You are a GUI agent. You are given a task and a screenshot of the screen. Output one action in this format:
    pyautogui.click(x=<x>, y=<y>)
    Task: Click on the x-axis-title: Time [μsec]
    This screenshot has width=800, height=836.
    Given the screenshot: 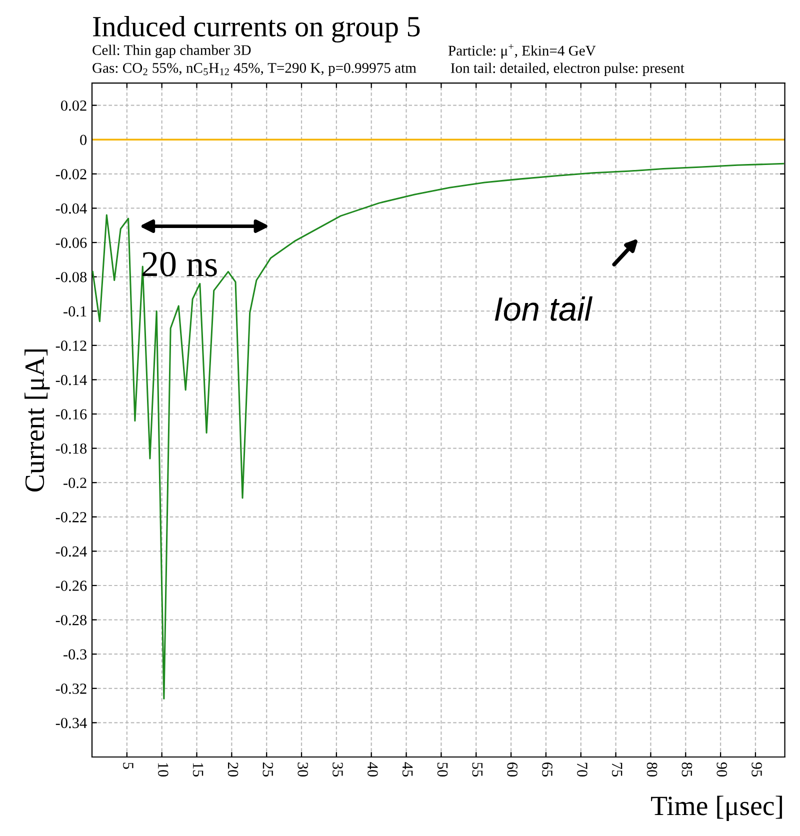 What is the action you would take?
    pyautogui.click(x=716, y=808)
    